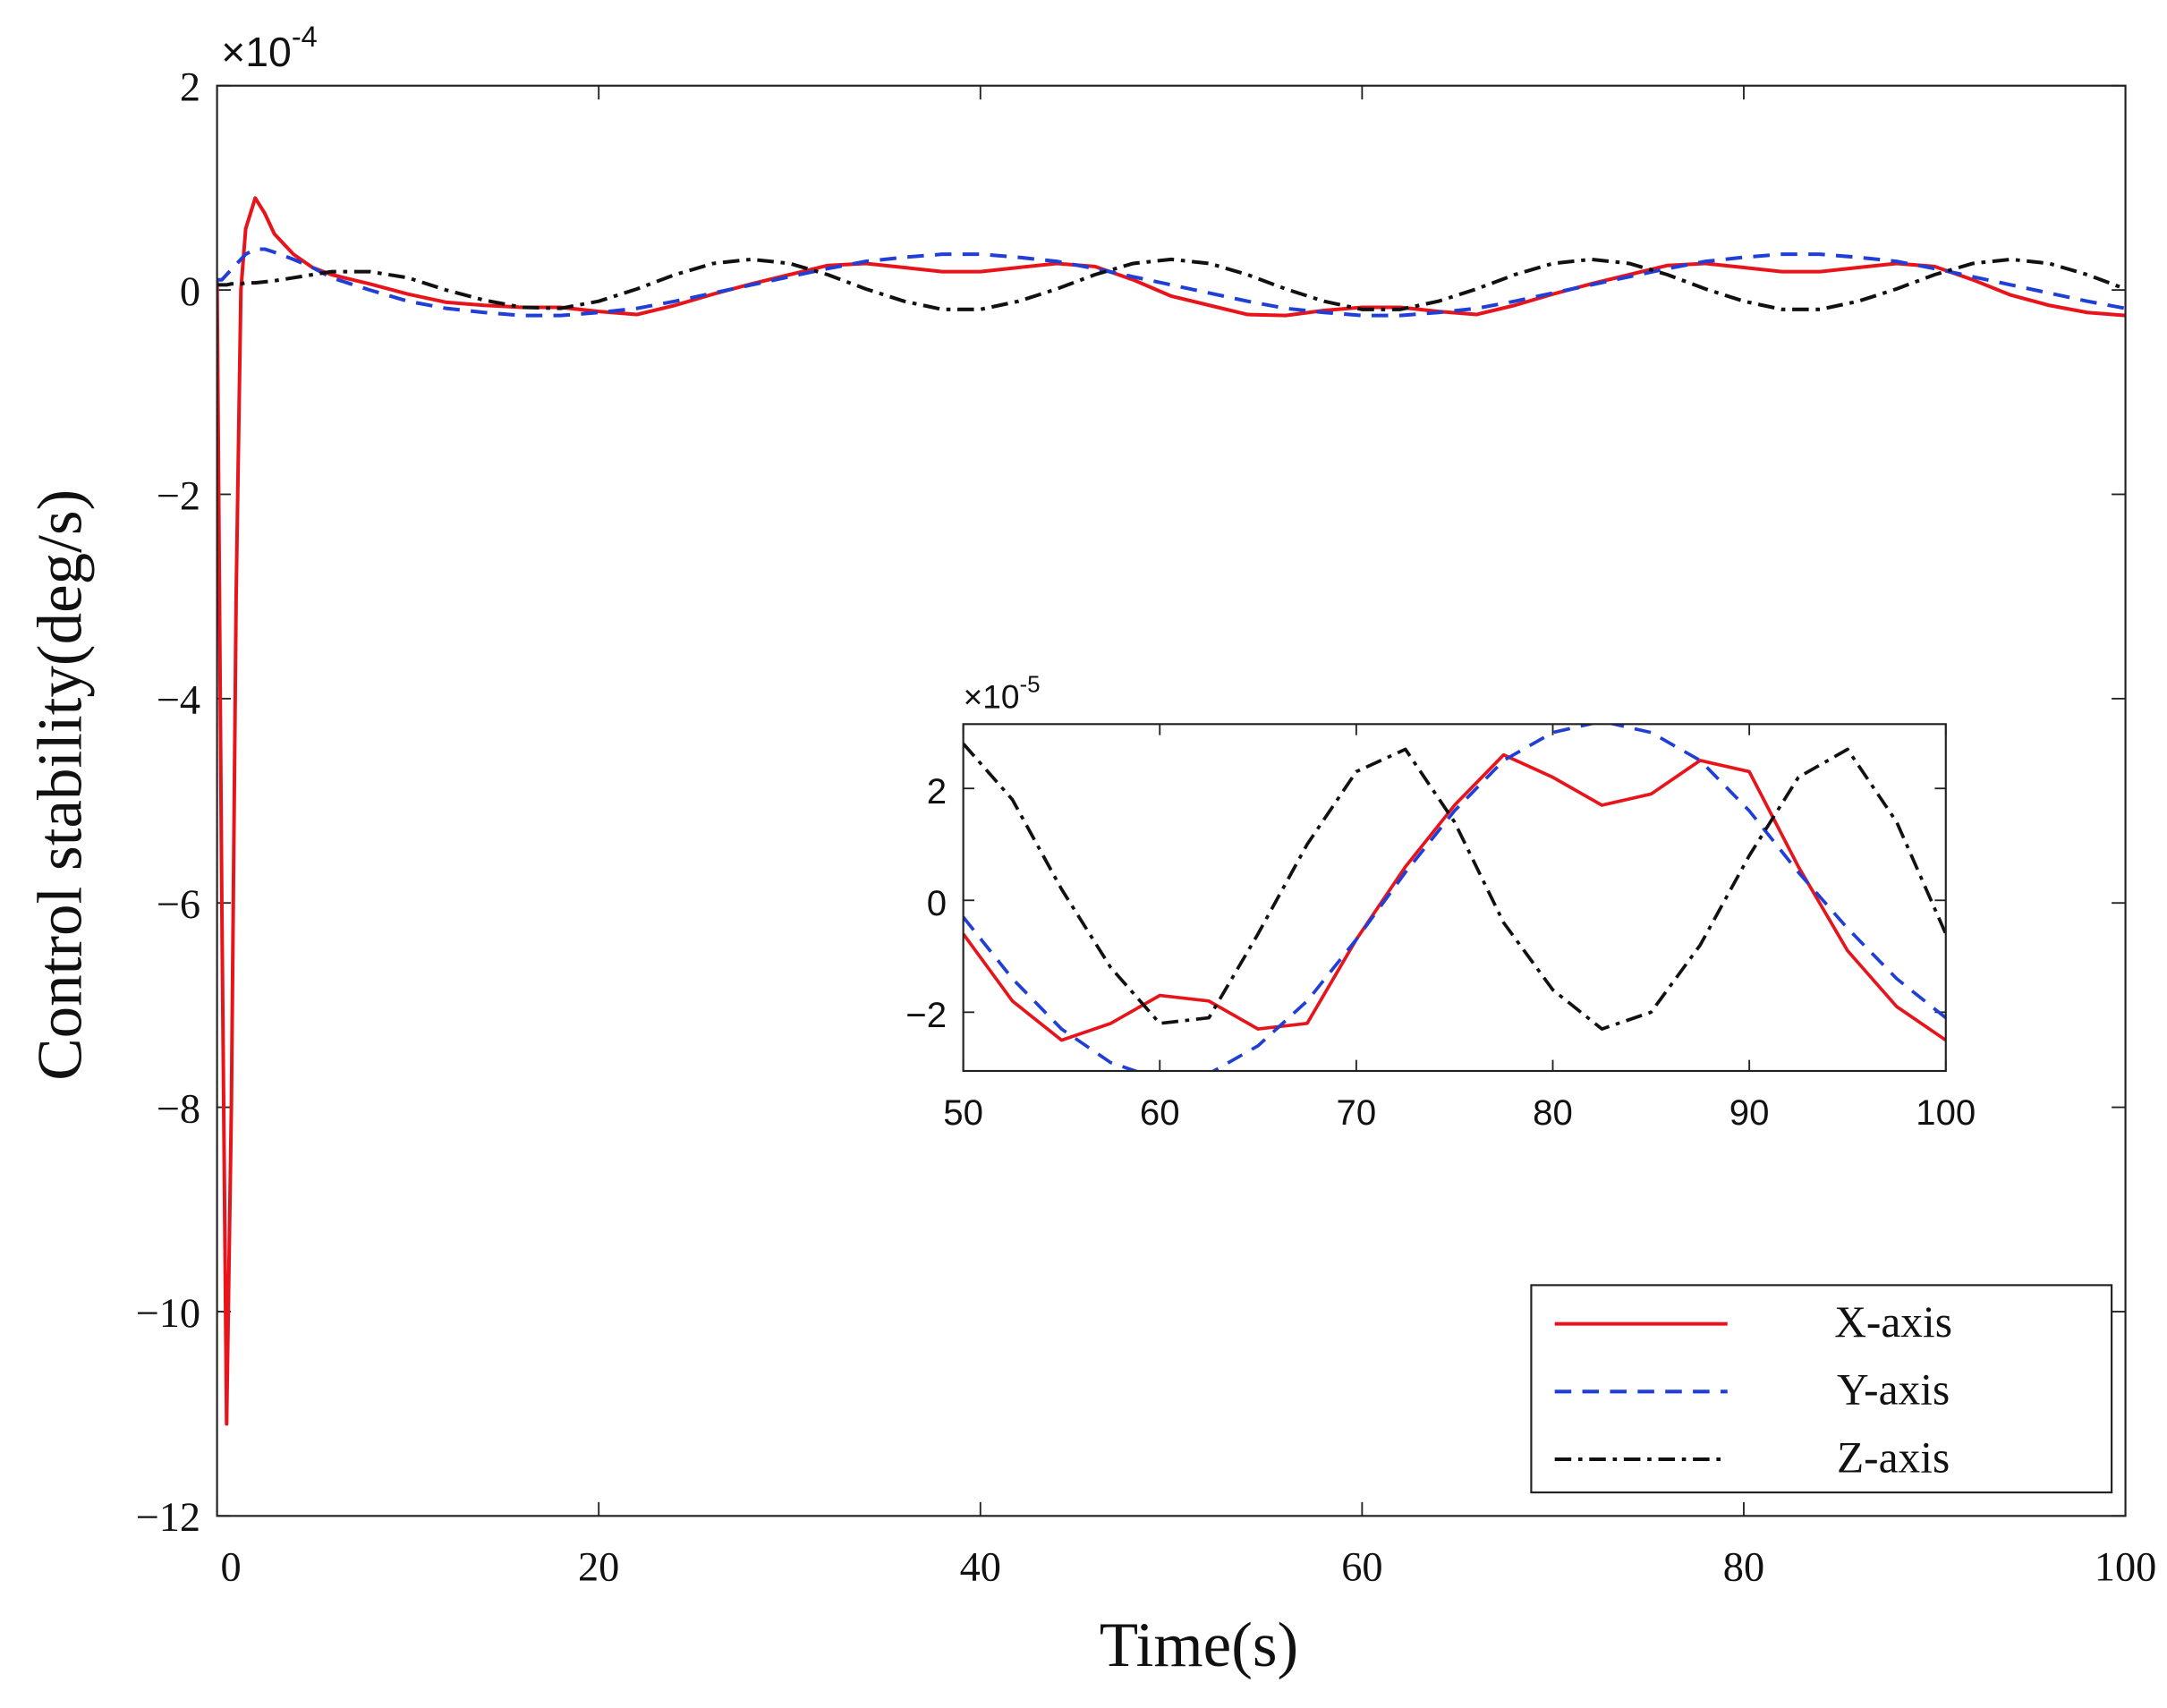 Image resolution: width=2167 pixels, height=1708 pixels. I want to click on multiplier-exponent: -4, so click(305, 37).